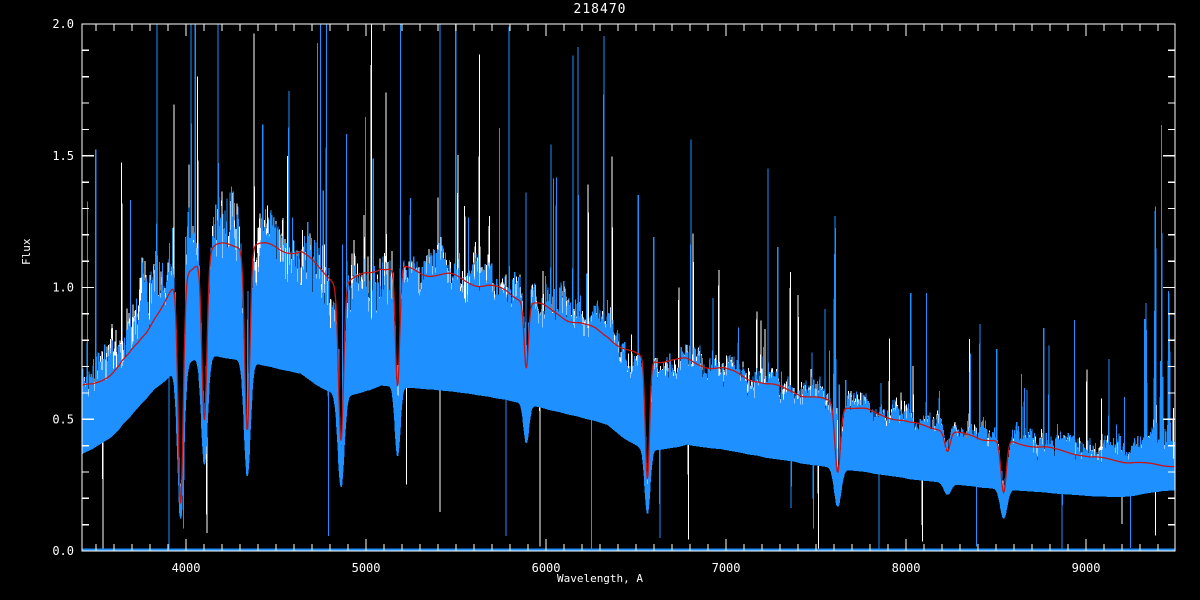 The height and width of the screenshot is (600, 1200). Describe the element at coordinates (366, 568) in the screenshot. I see `x-tick-label: 5000` at that location.